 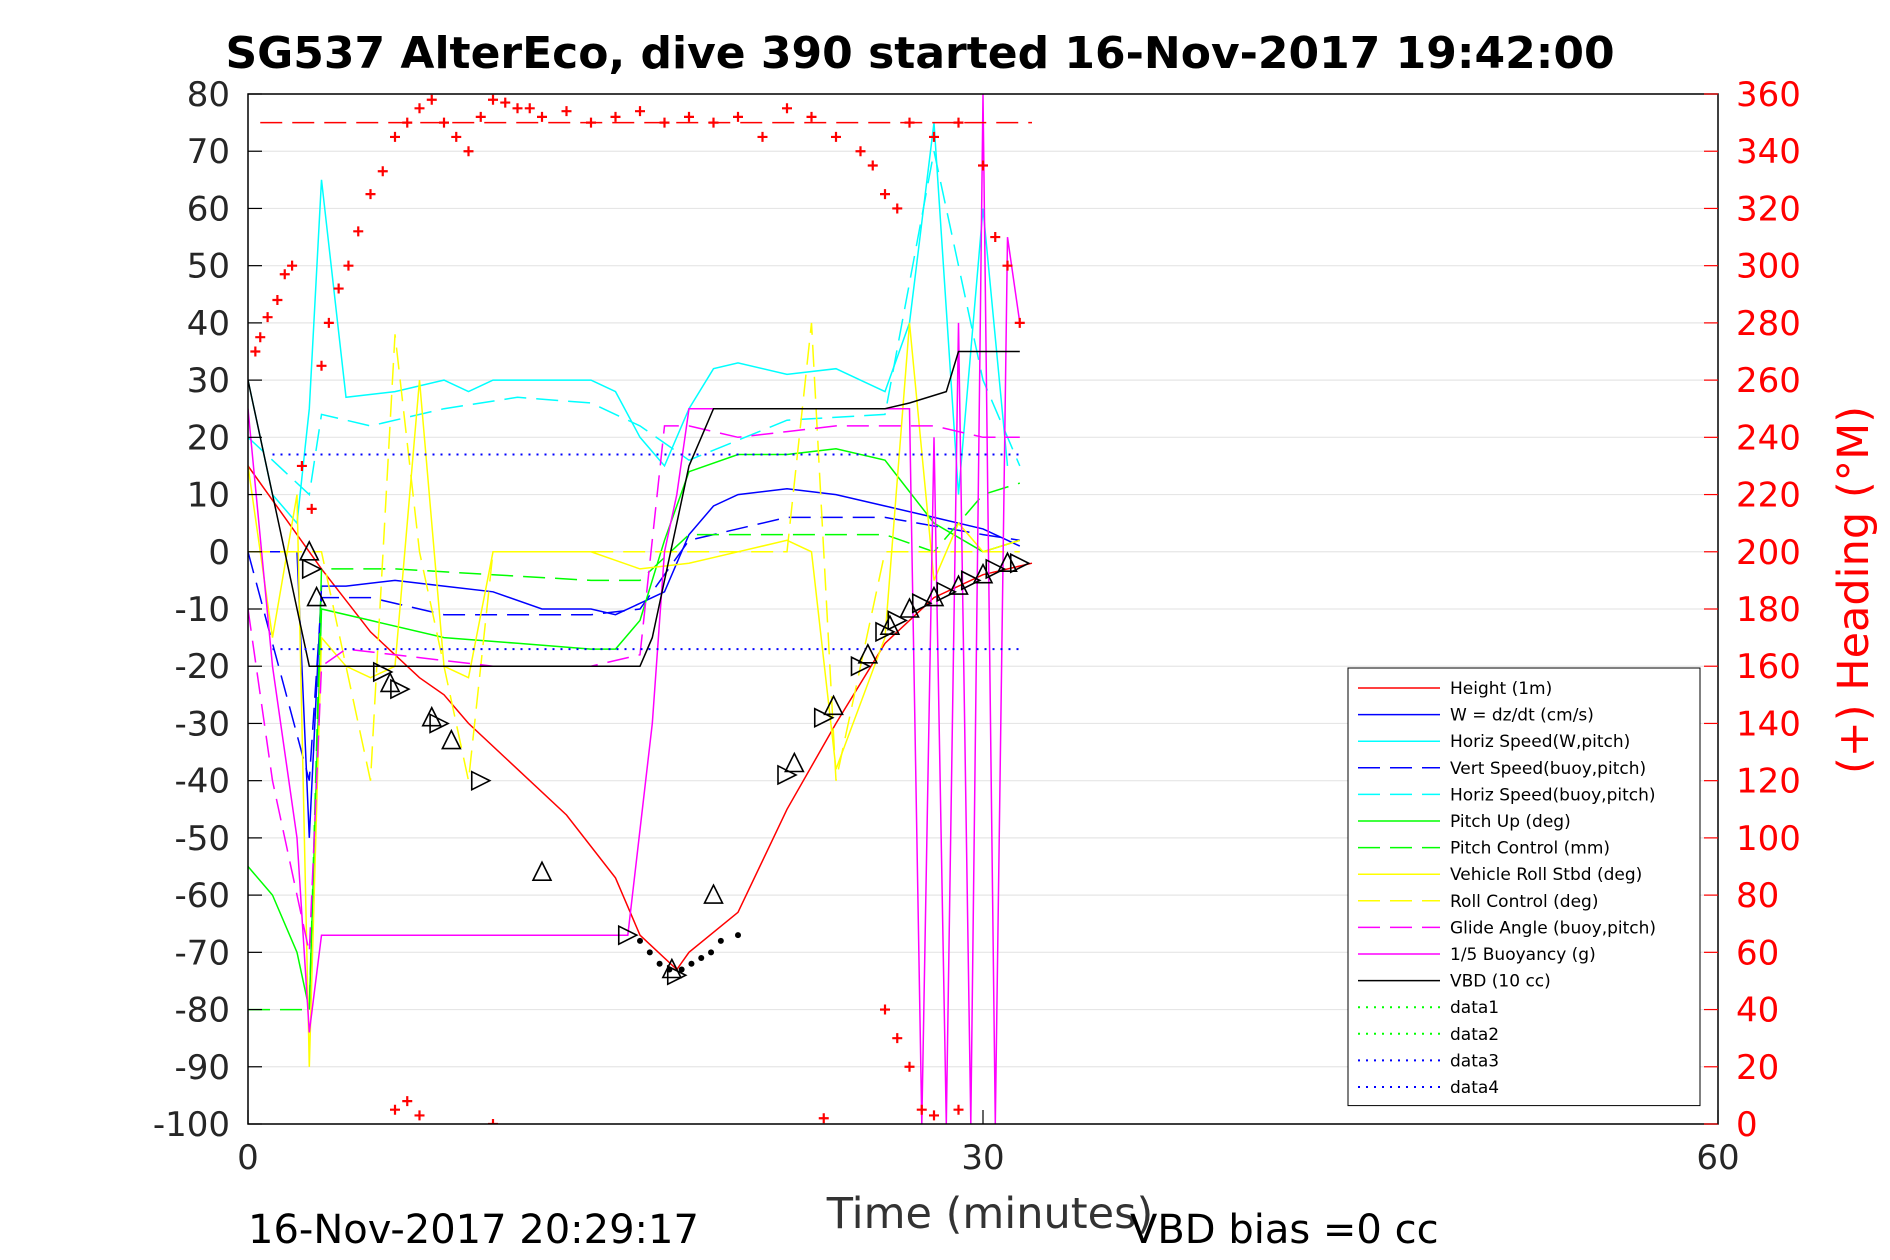 I want to click on left-tick-label: 50, so click(x=208, y=267).